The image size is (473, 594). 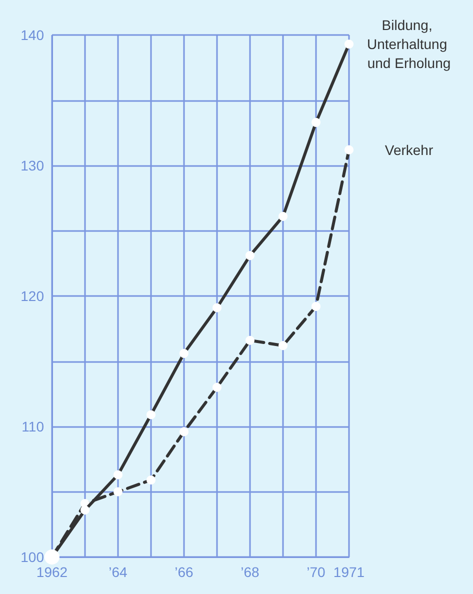 I want to click on y-tick-label: 110, so click(x=33, y=426).